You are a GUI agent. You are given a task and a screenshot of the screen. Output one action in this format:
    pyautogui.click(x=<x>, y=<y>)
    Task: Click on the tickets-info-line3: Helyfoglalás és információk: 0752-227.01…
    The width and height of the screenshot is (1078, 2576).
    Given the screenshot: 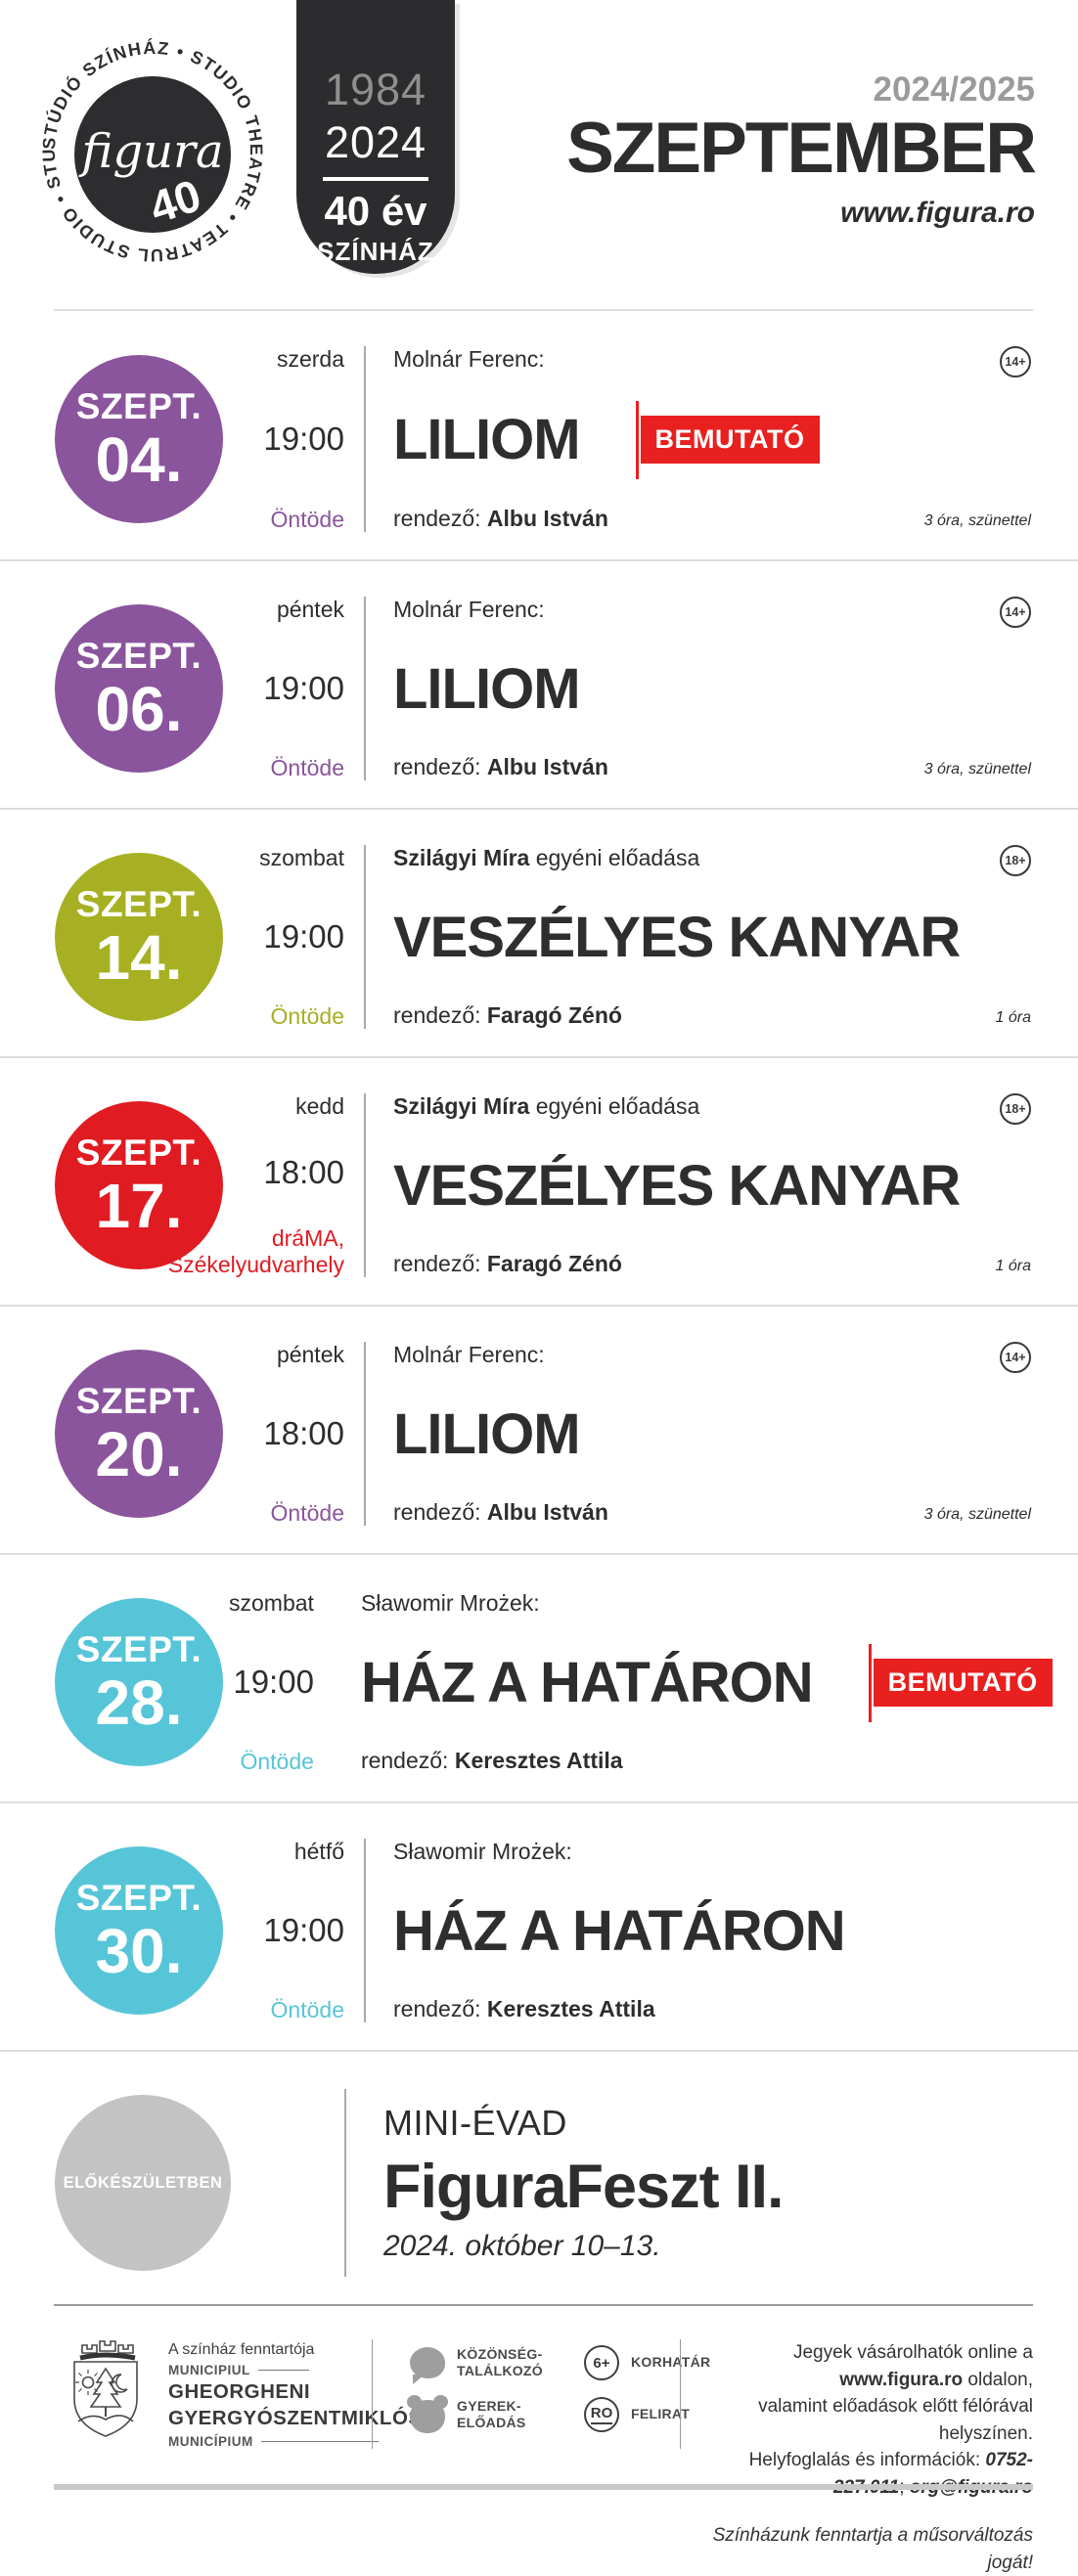 What is the action you would take?
    pyautogui.click(x=857, y=2474)
    